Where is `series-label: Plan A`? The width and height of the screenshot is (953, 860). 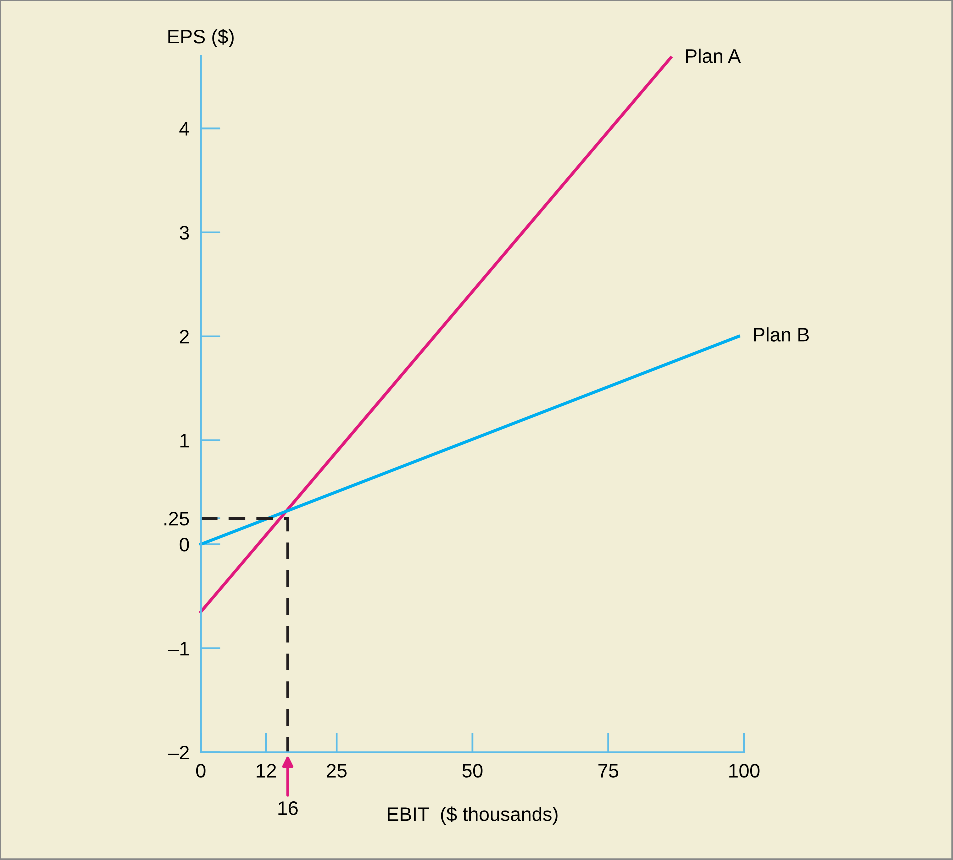 series-label: Plan A is located at coordinates (714, 56).